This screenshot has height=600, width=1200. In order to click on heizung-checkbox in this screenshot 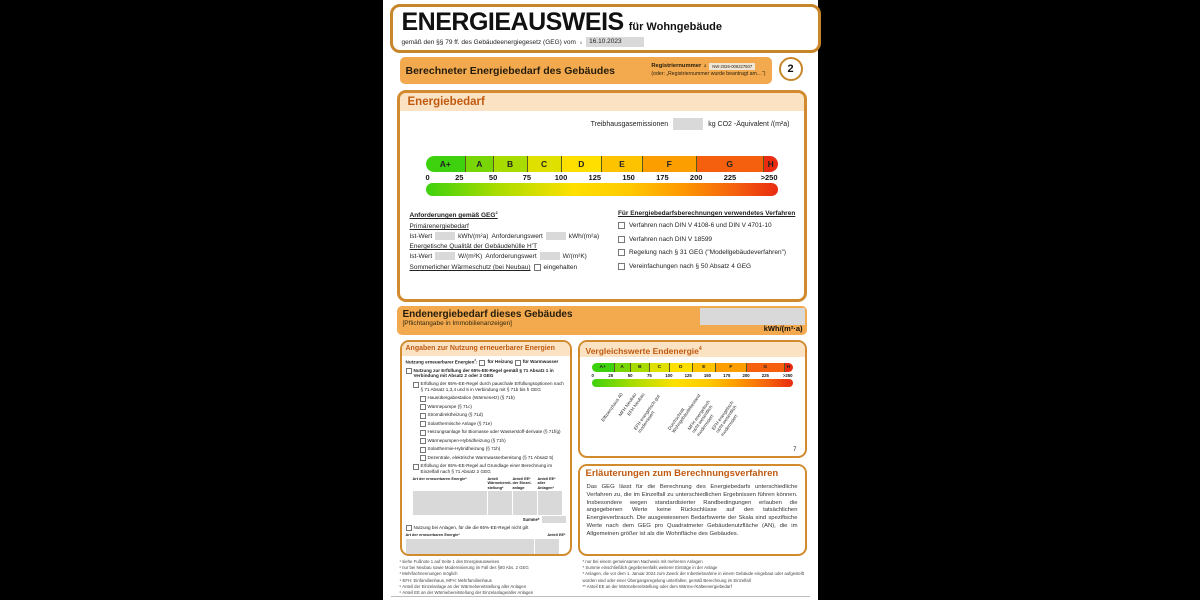, I will do `click(482, 362)`.